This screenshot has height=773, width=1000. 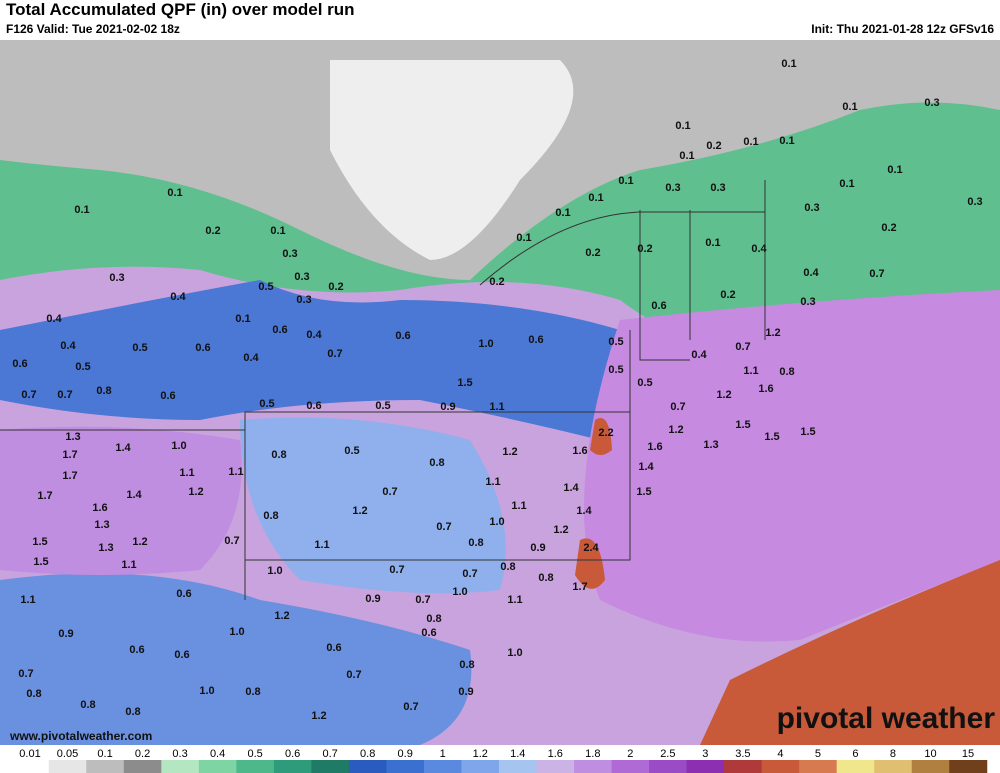 What do you see at coordinates (80, 736) in the screenshot?
I see `site-url: www.pivotalweather.com` at bounding box center [80, 736].